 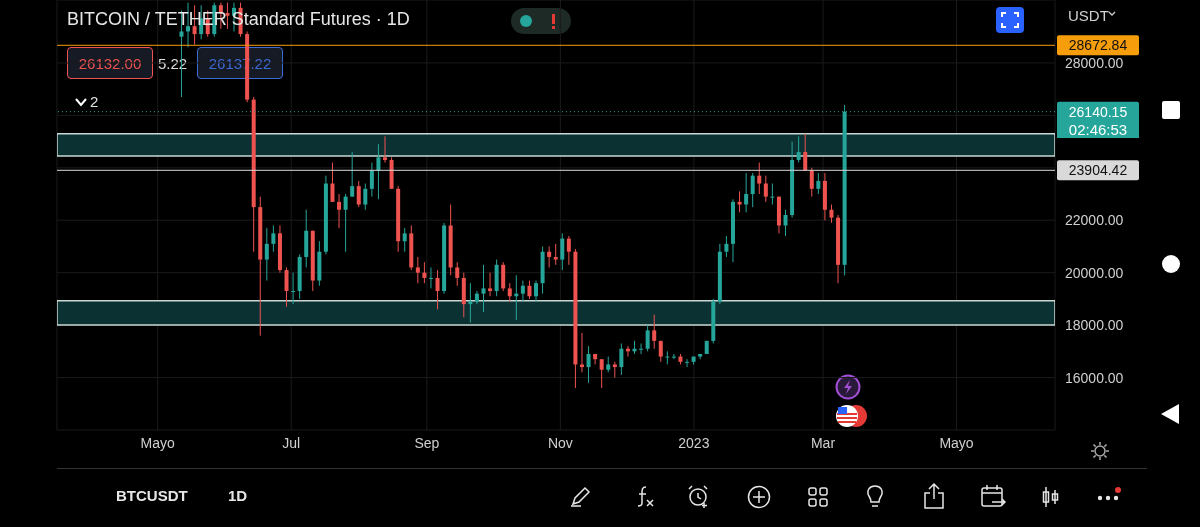 What do you see at coordinates (1098, 129) in the screenshot?
I see `text: 02:46:53` at bounding box center [1098, 129].